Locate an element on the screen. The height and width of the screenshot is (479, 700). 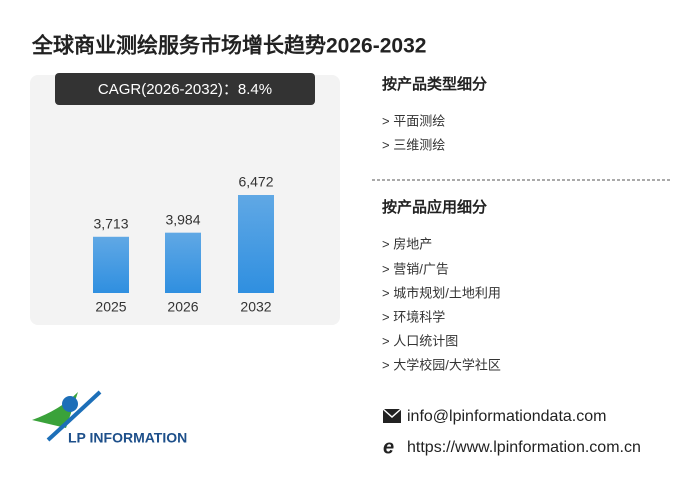
logo-mark is located at coordinates (67, 416).